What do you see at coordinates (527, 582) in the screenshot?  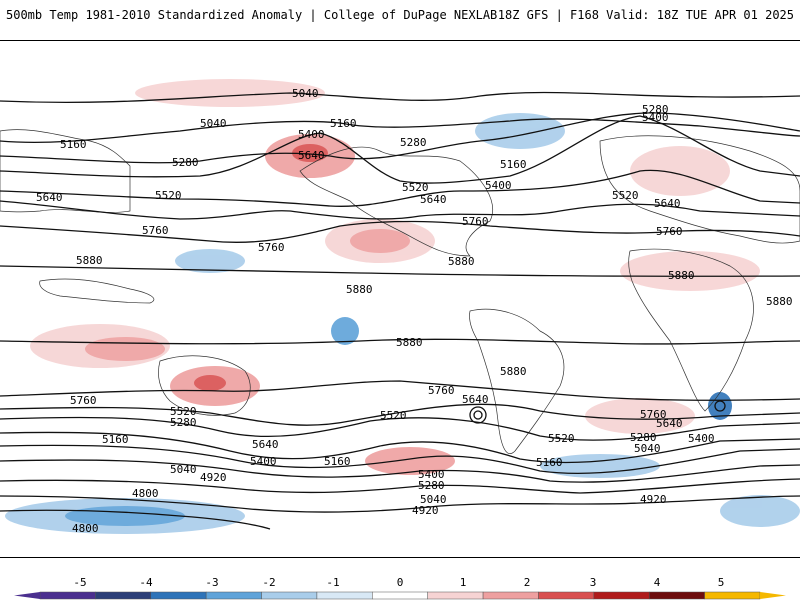 I see `colorbar-tick: 2` at bounding box center [527, 582].